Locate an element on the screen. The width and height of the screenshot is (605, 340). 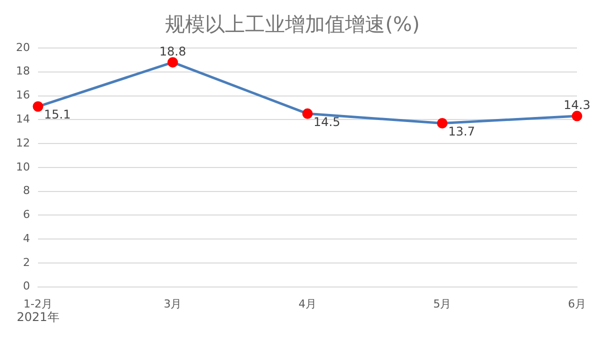
y-tick-label: 6 is located at coordinates (26, 215).